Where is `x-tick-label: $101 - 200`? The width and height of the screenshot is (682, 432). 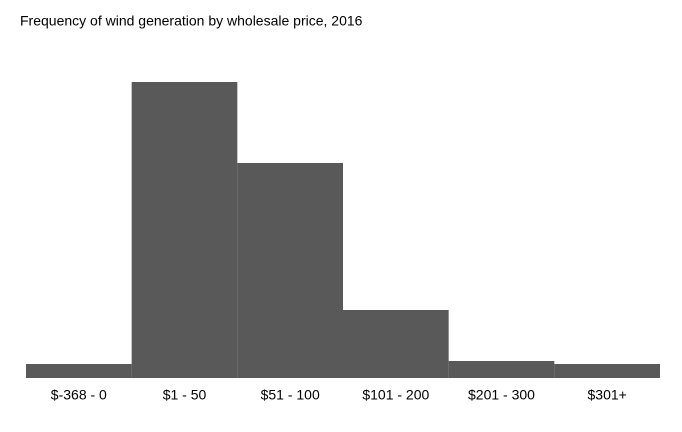 x-tick-label: $101 - 200 is located at coordinates (395, 395).